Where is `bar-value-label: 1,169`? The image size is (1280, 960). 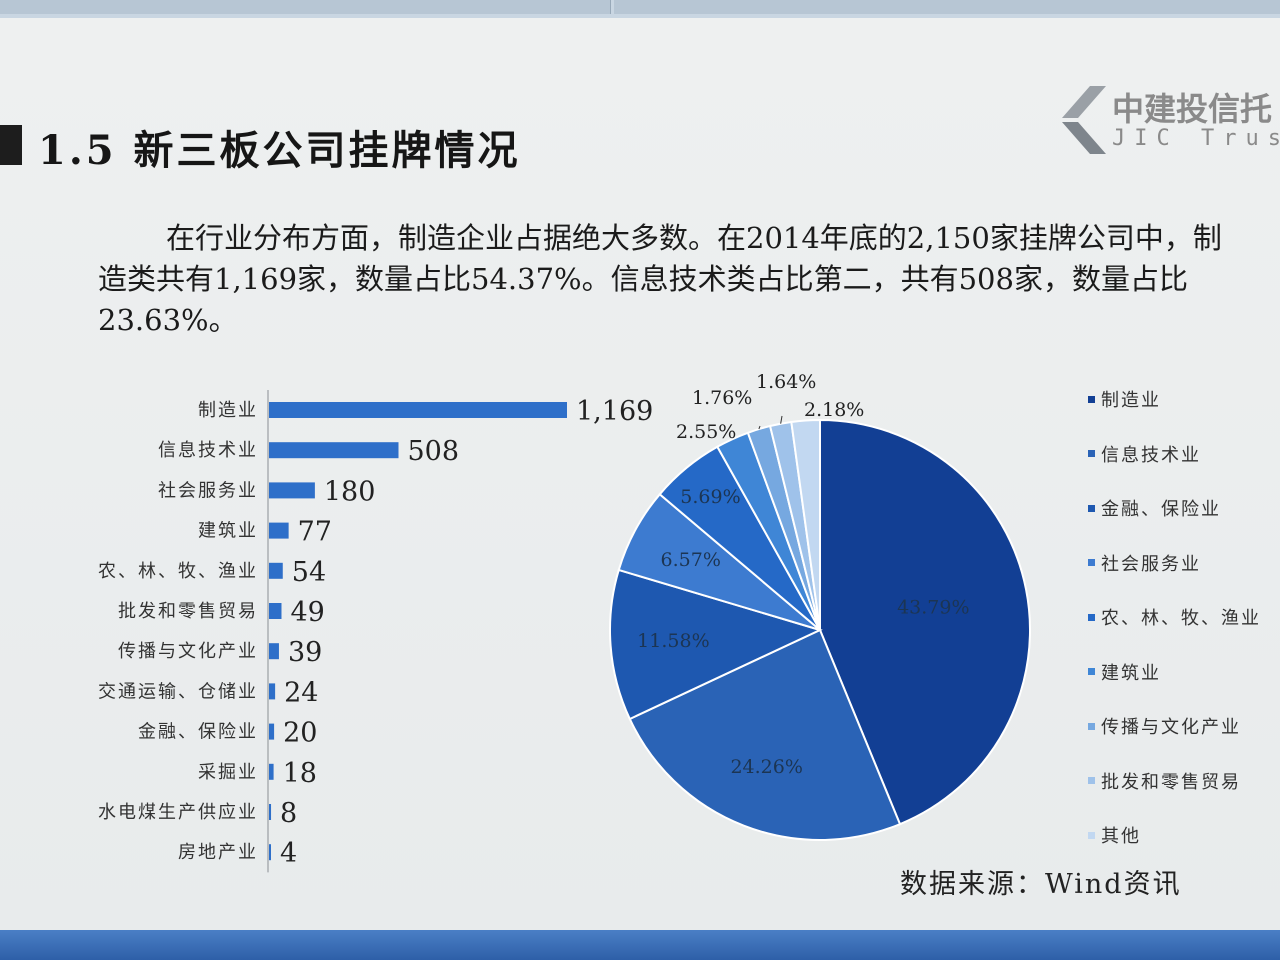 bar-value-label: 1,169 is located at coordinates (614, 411).